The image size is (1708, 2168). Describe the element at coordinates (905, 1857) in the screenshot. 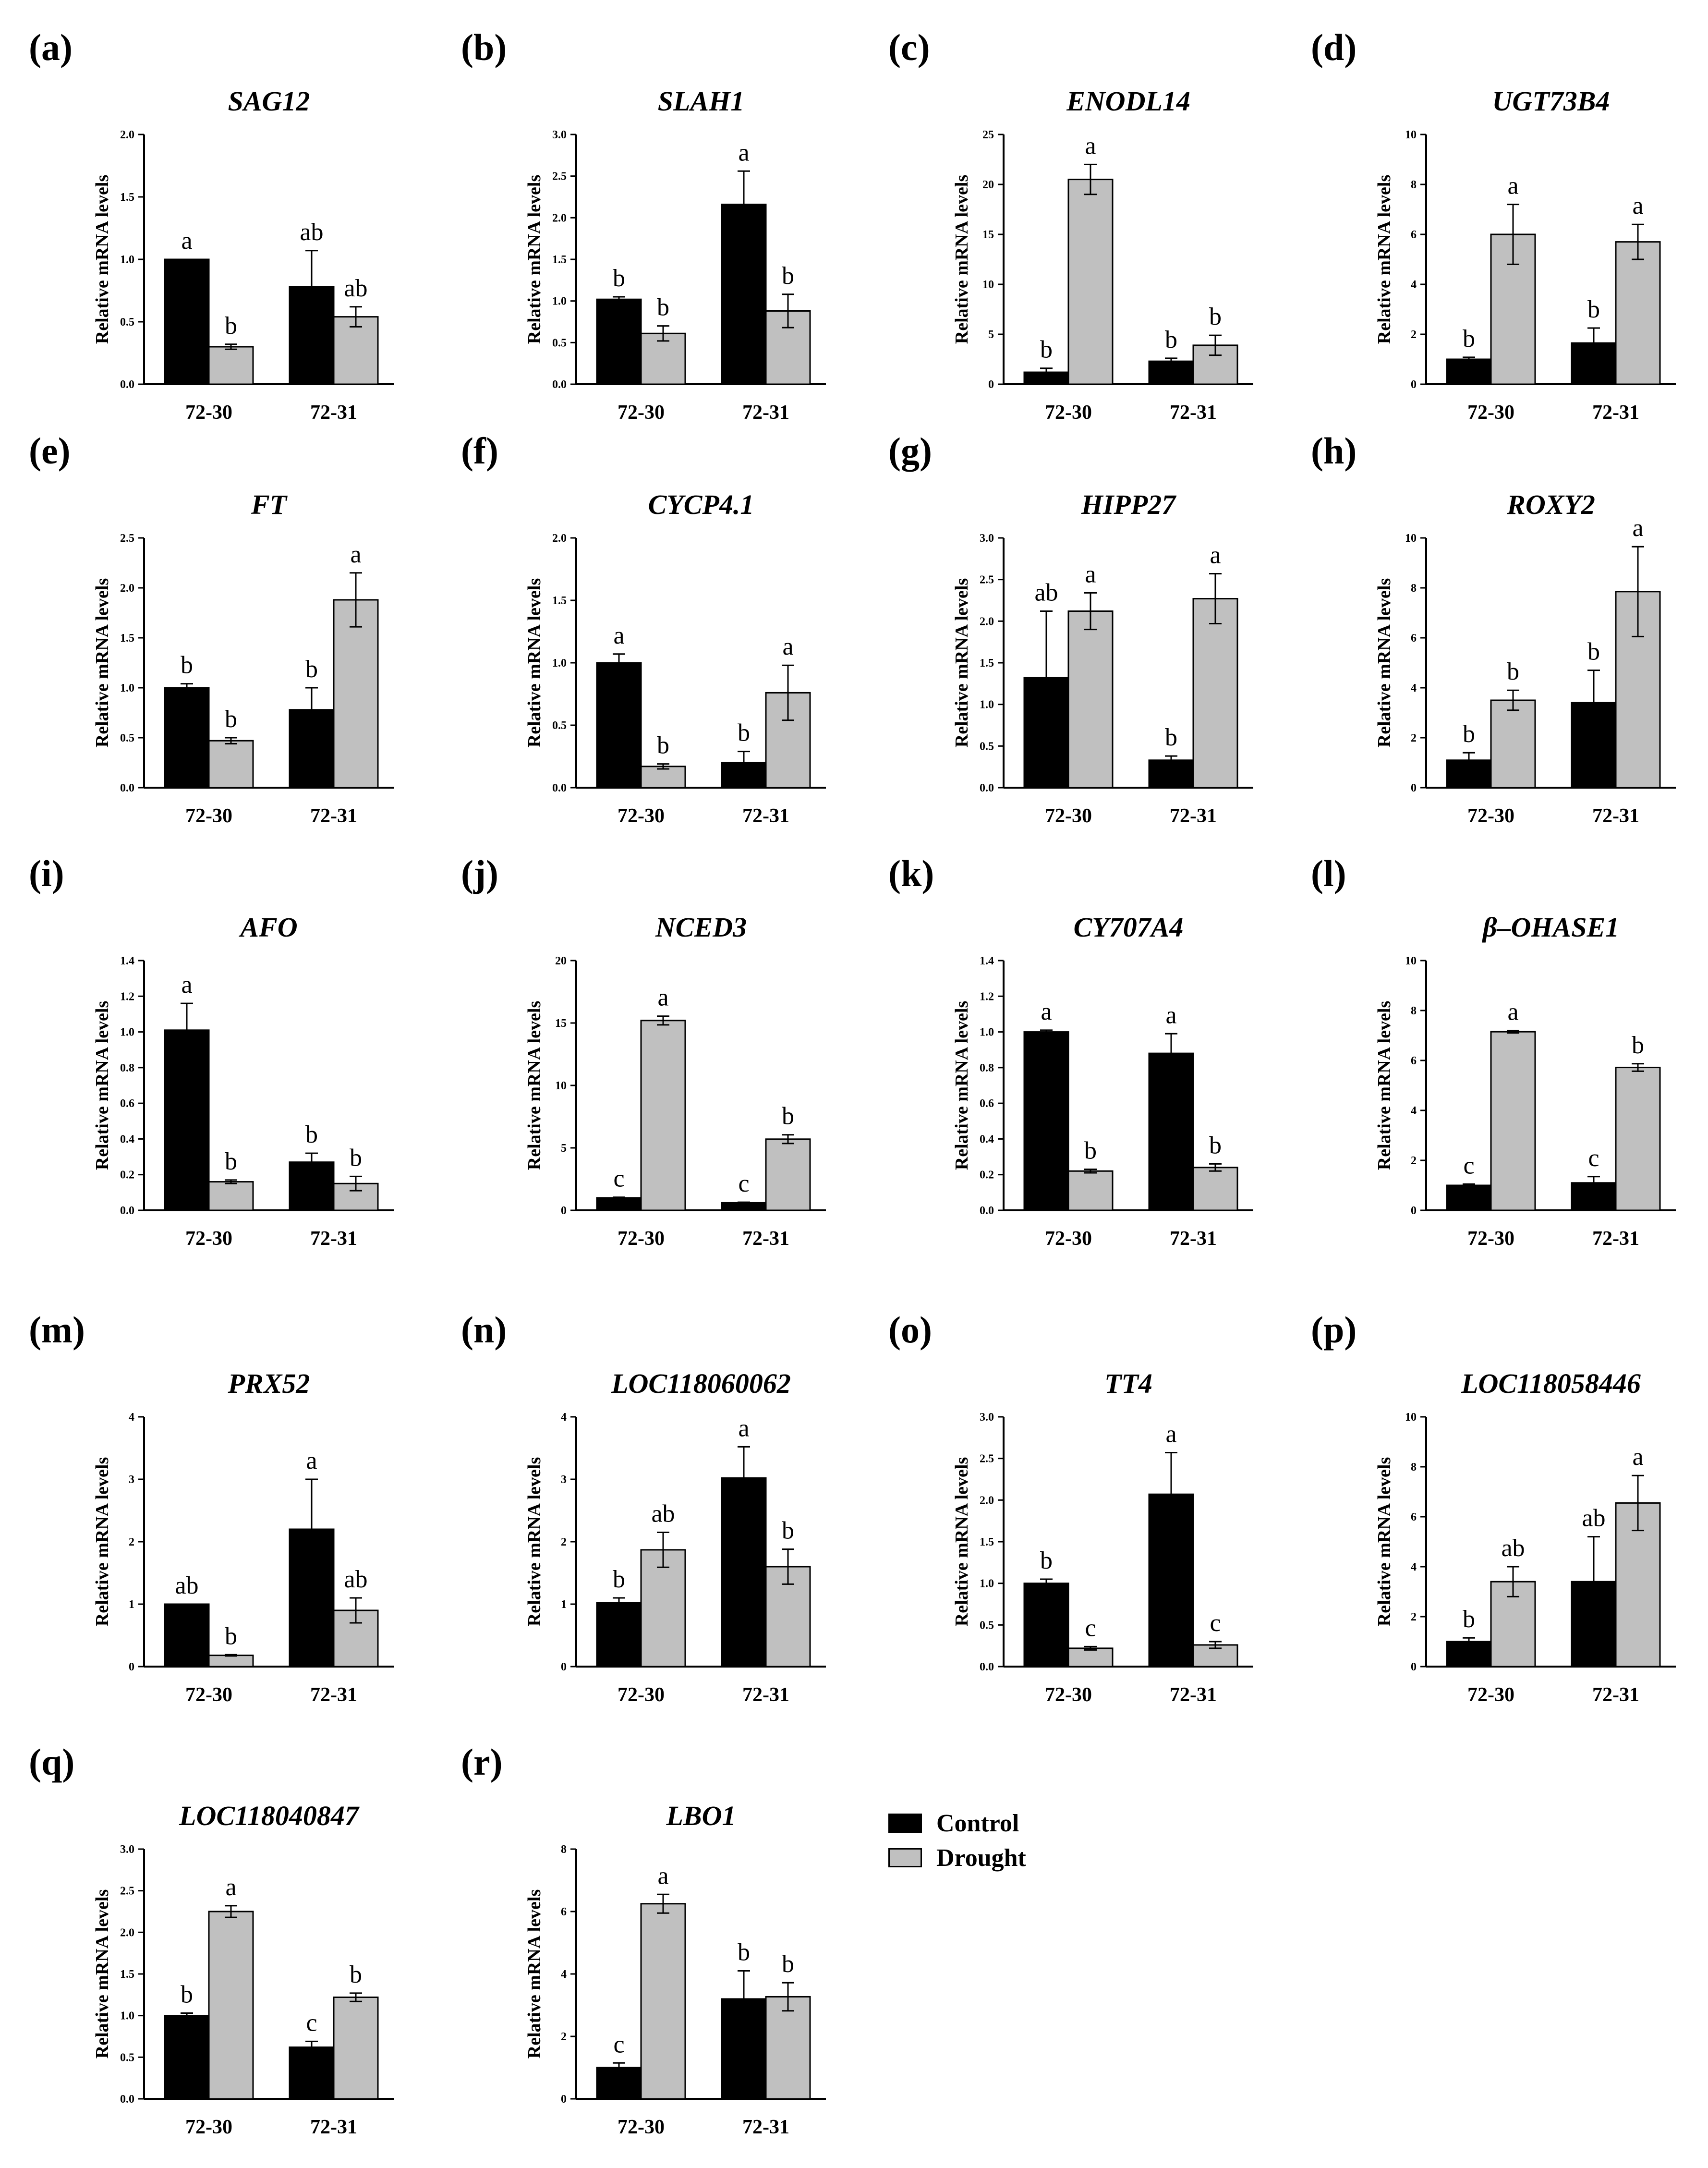

I see `drought-swatch` at that location.